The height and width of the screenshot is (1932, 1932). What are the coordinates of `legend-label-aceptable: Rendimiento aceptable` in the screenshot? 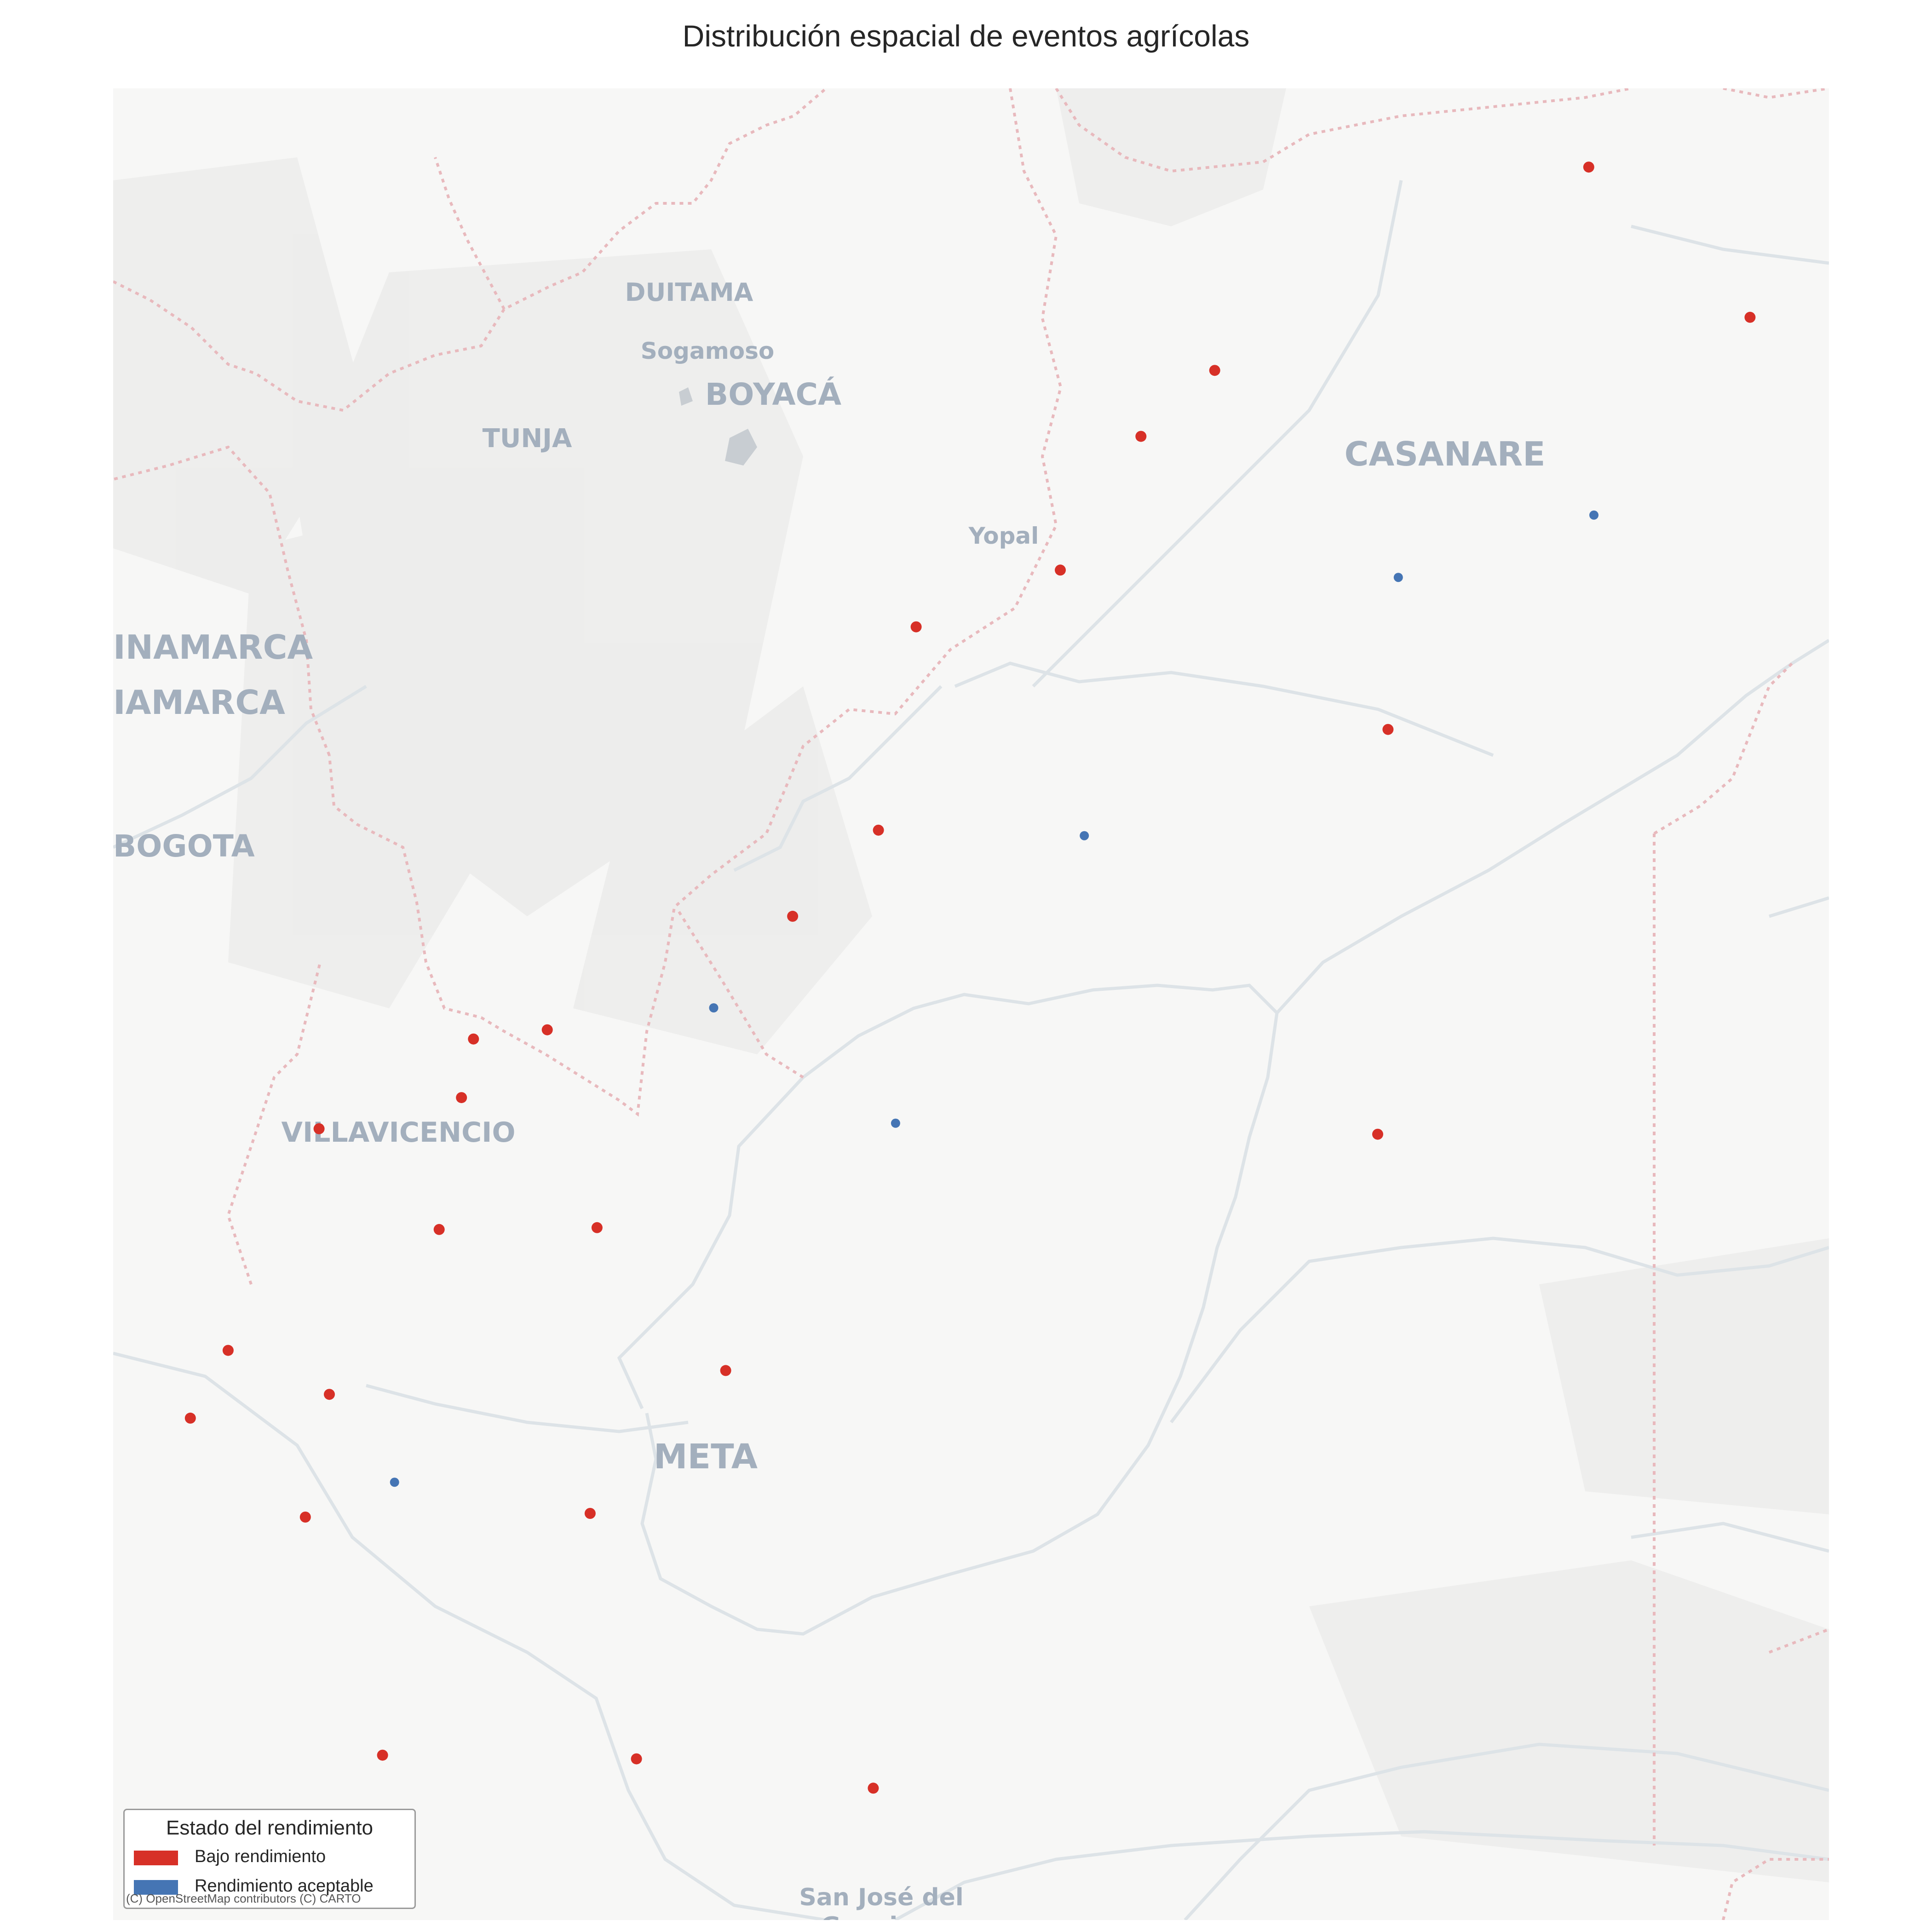 It's located at (284, 1886).